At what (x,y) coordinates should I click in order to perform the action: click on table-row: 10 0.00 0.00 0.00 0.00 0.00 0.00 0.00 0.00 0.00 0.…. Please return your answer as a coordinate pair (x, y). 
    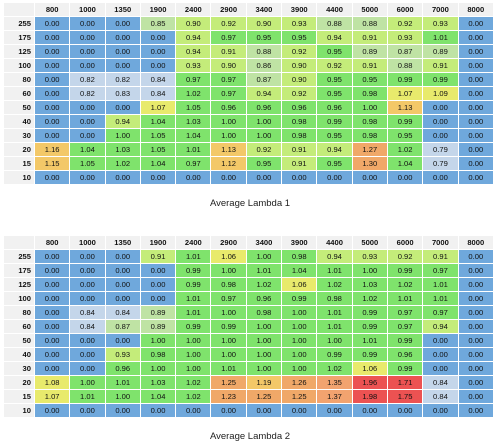
    Looking at the image, I should click on (248, 410).